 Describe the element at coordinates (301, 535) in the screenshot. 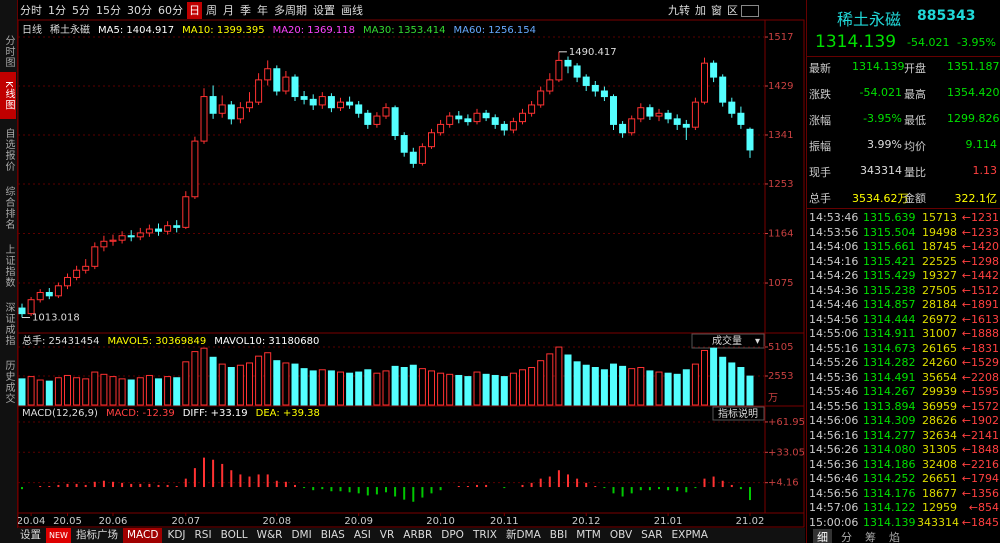

I see `indicator-tab: DMI` at that location.